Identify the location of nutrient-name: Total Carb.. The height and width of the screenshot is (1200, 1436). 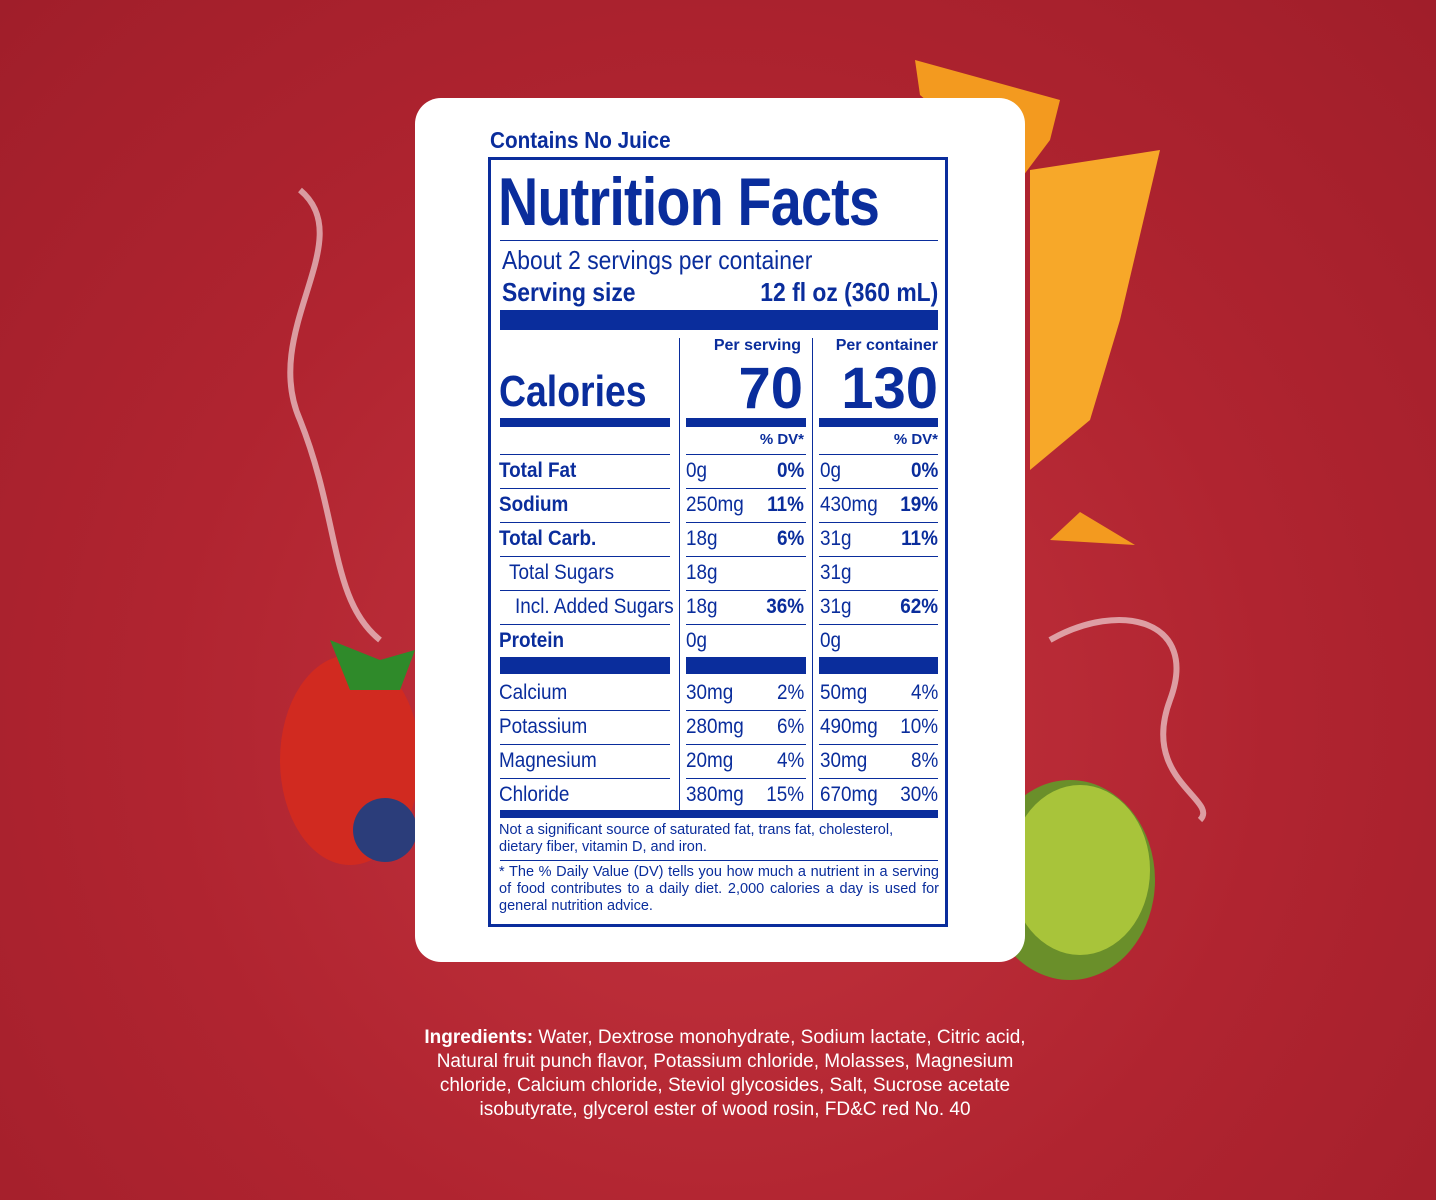
(548, 538).